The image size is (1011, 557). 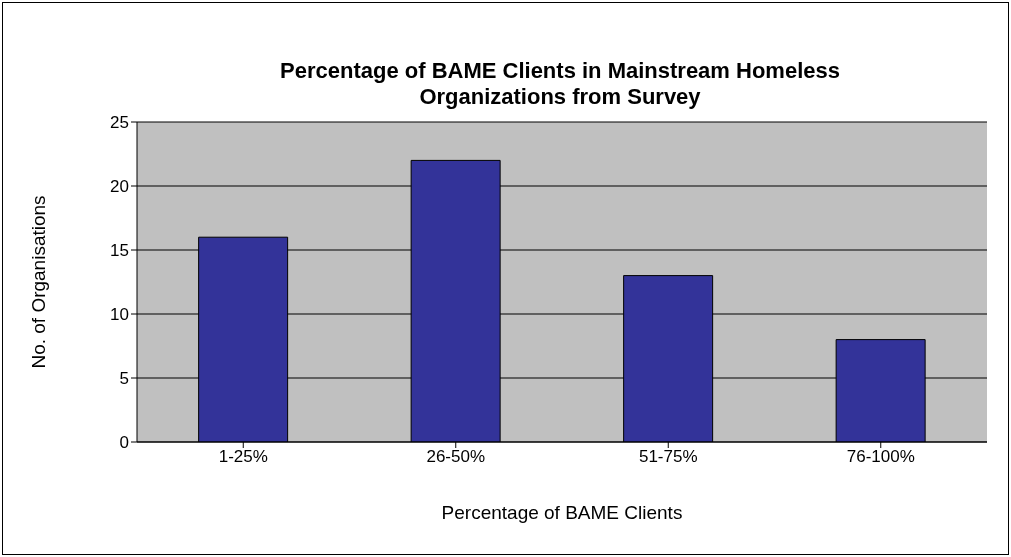 What do you see at coordinates (119, 251) in the screenshot?
I see `y-tick-label: 15` at bounding box center [119, 251].